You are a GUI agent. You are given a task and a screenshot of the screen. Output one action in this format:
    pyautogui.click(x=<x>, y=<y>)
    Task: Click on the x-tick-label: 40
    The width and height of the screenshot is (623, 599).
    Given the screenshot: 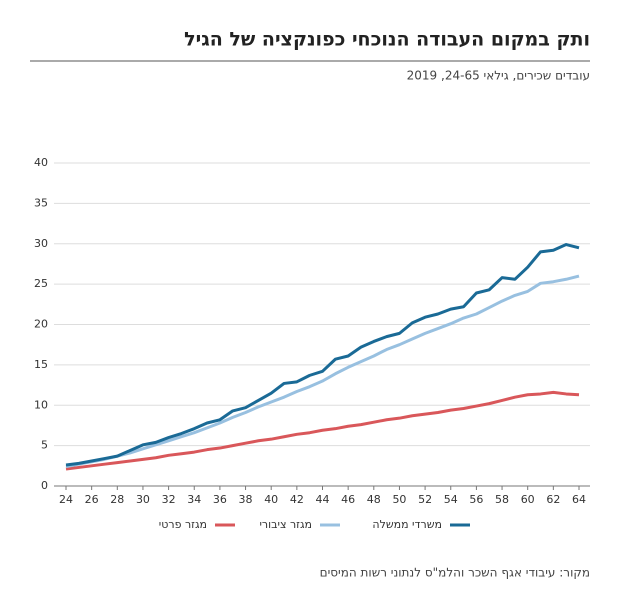 What is the action you would take?
    pyautogui.click(x=271, y=499)
    